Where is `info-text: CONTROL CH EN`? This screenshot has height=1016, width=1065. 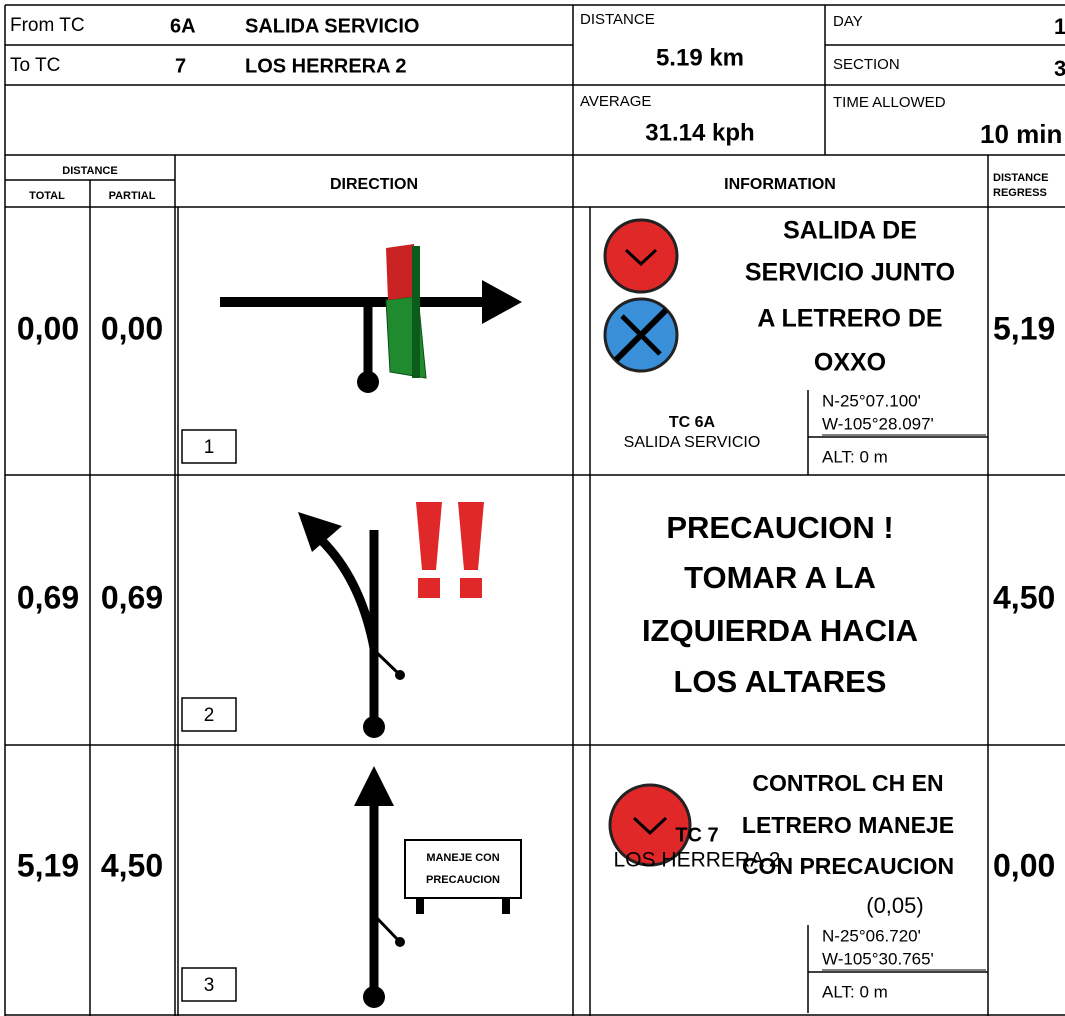 info-text: CONTROL CH EN is located at coordinates (847, 783).